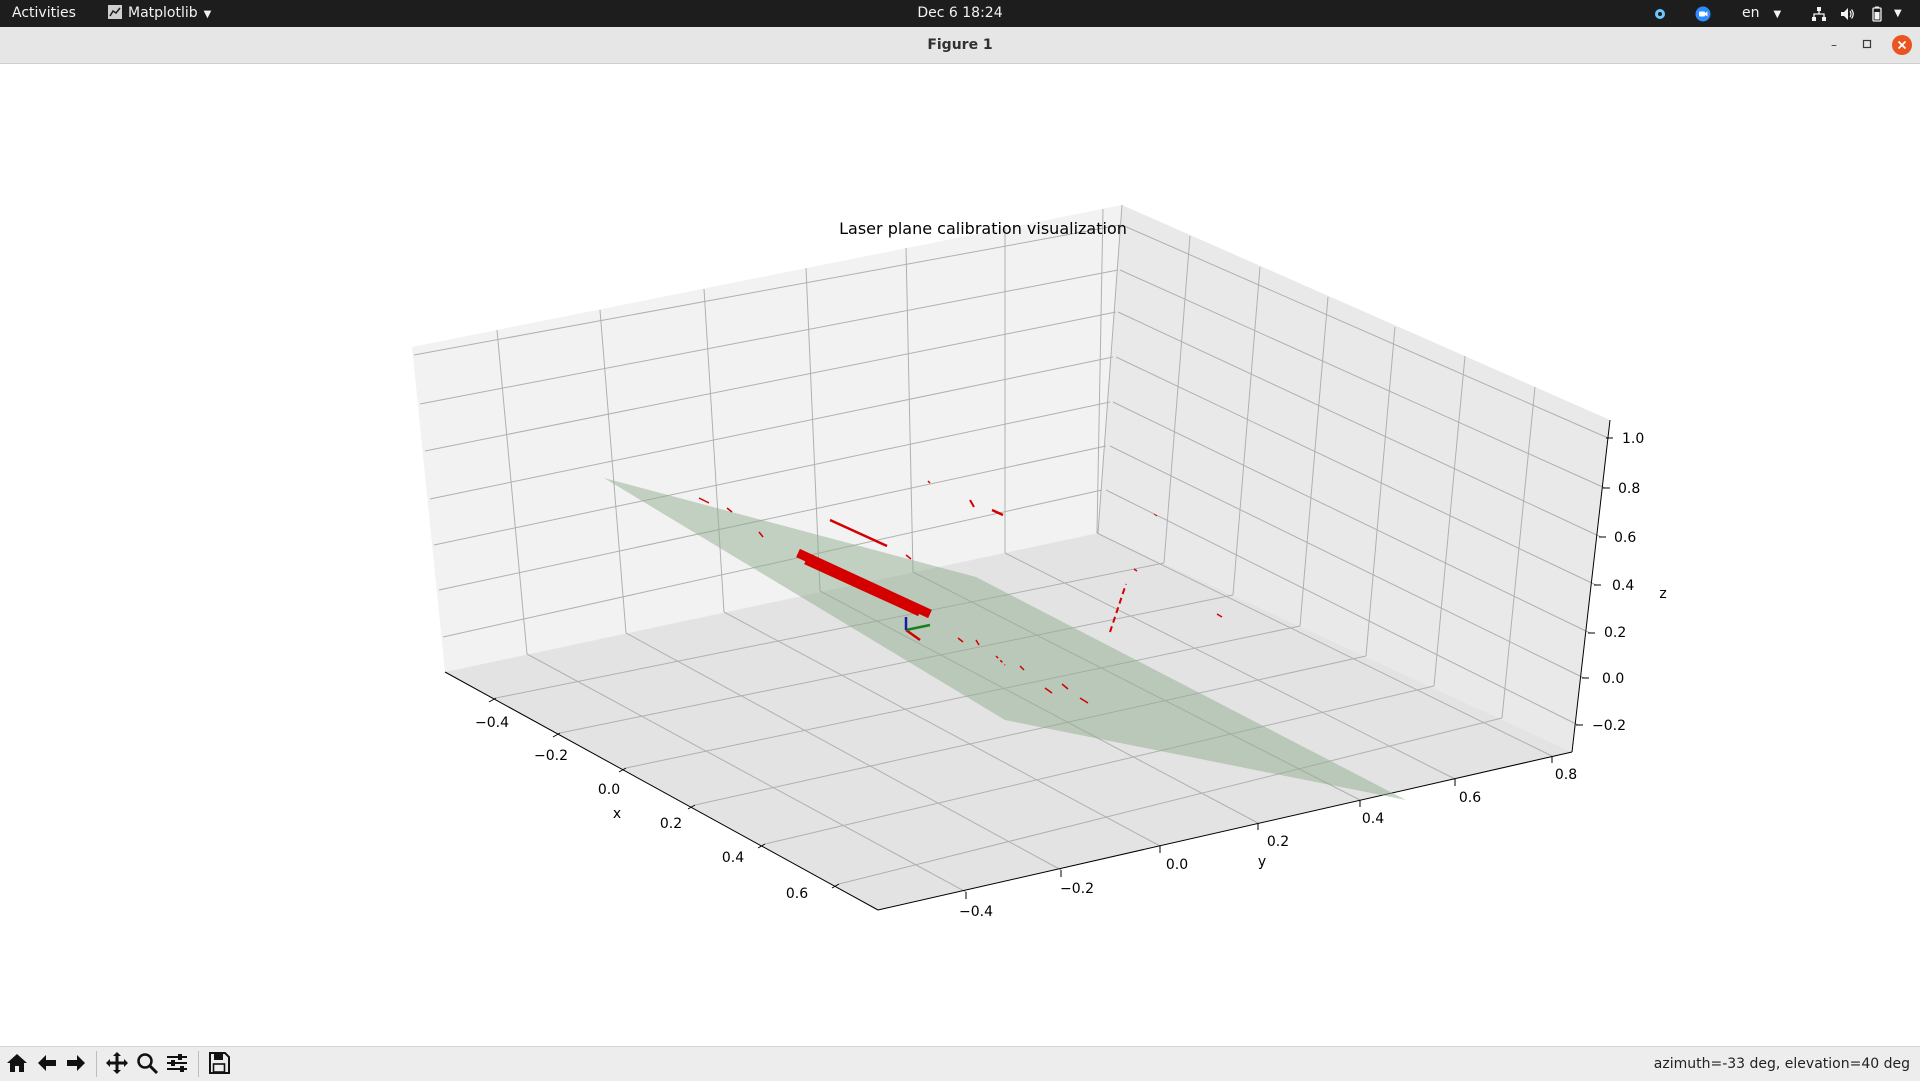 Image resolution: width=1920 pixels, height=1081 pixels. I want to click on x-tick-label: 0.2, so click(671, 824).